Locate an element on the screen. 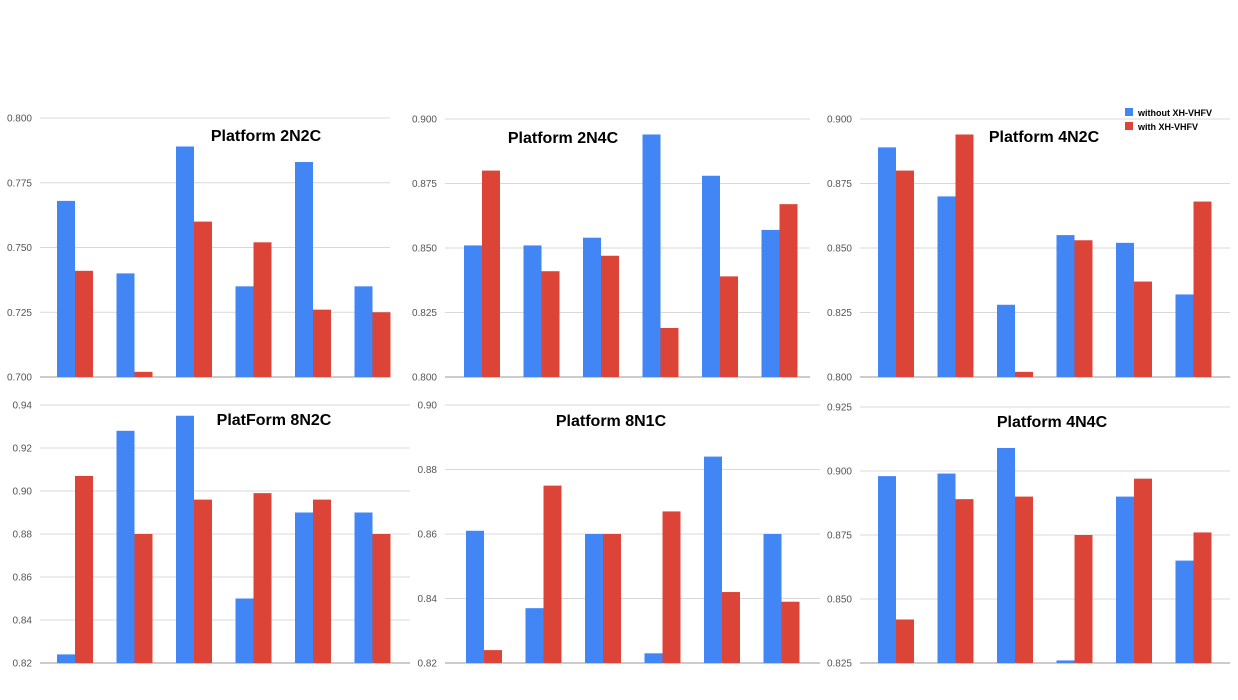 The height and width of the screenshot is (700, 1238). chart-title: PlatForm 8N2C is located at coordinates (274, 420).